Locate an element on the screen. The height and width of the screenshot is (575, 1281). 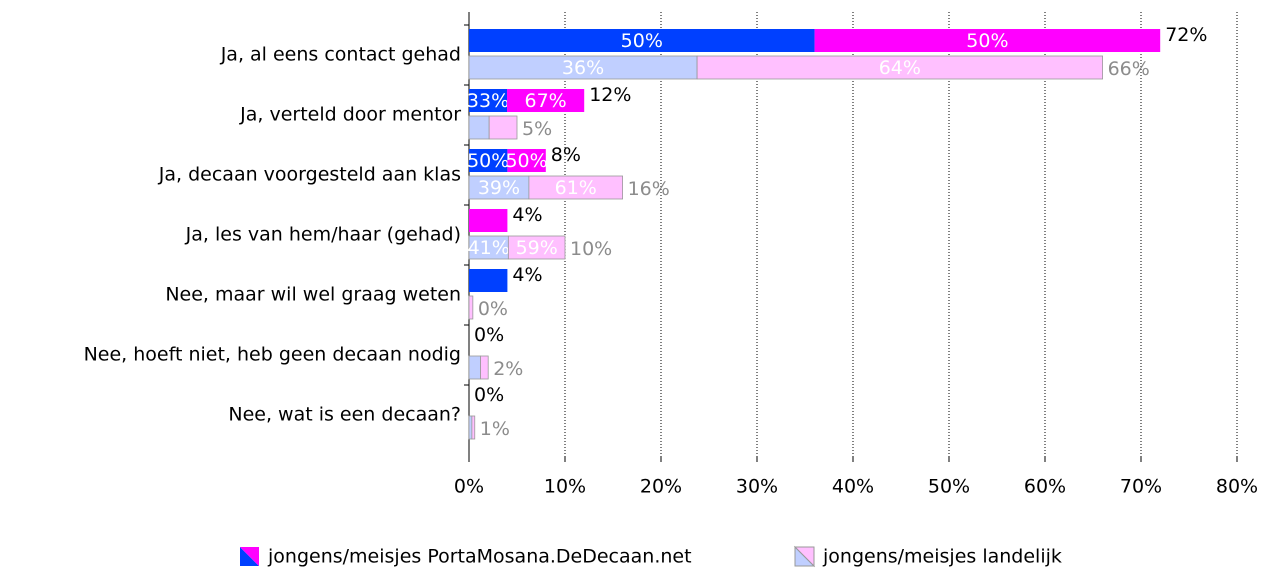
x-tick-label: 50% is located at coordinates (949, 487).